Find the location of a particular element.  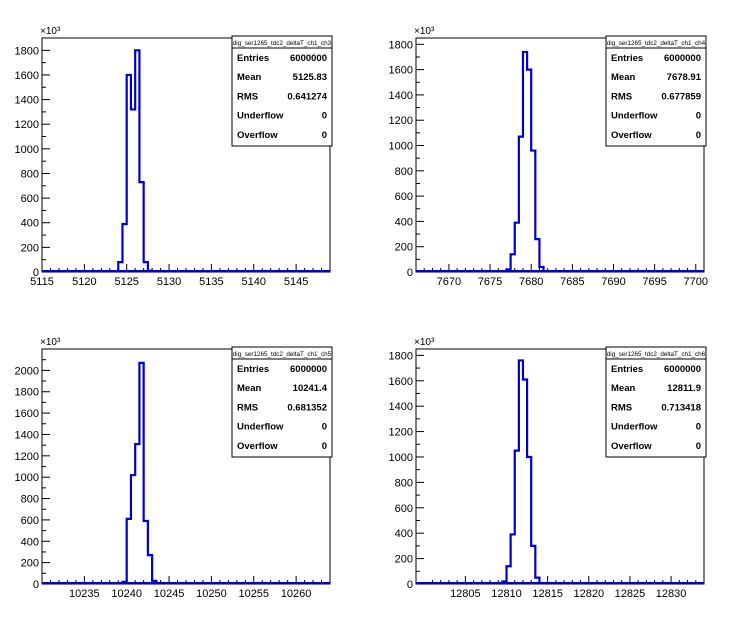

x-tick-label: 10255 is located at coordinates (253, 594).